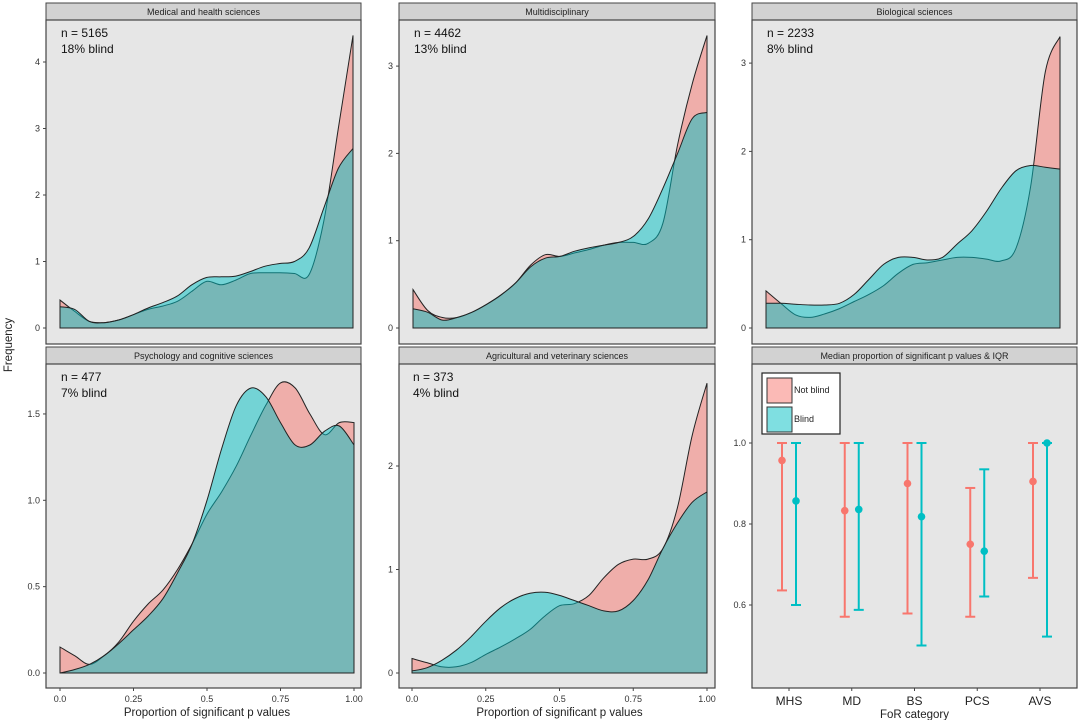  What do you see at coordinates (977, 701) in the screenshot?
I see `category-label: PCS` at bounding box center [977, 701].